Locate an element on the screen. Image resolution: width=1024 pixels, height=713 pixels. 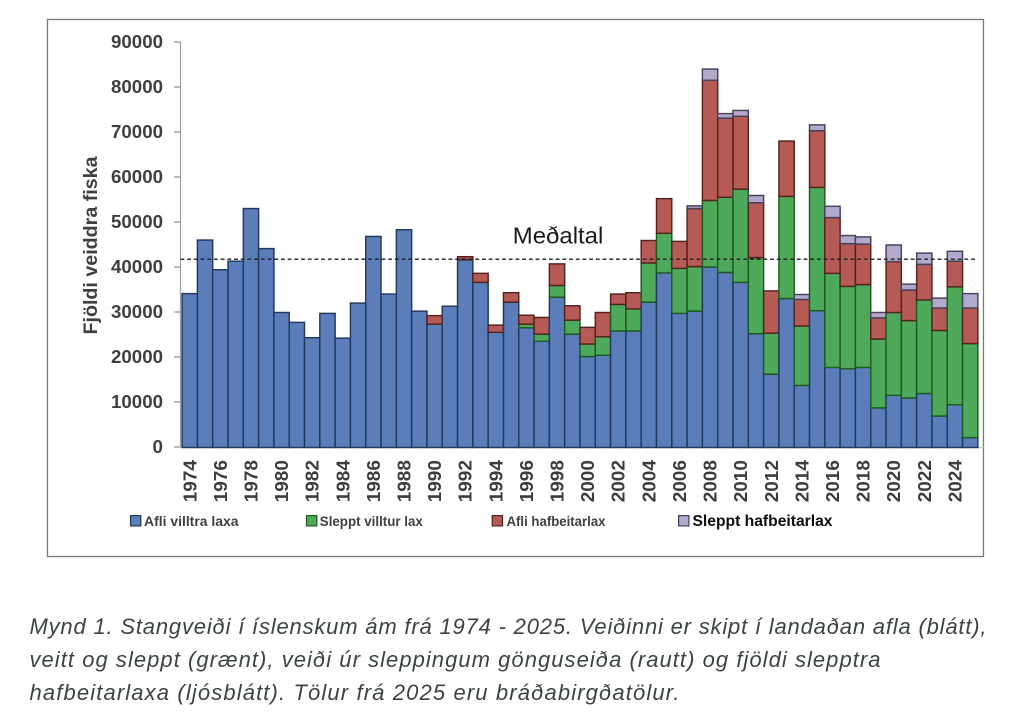
svg-text: 1974 is located at coordinates (189, 480).